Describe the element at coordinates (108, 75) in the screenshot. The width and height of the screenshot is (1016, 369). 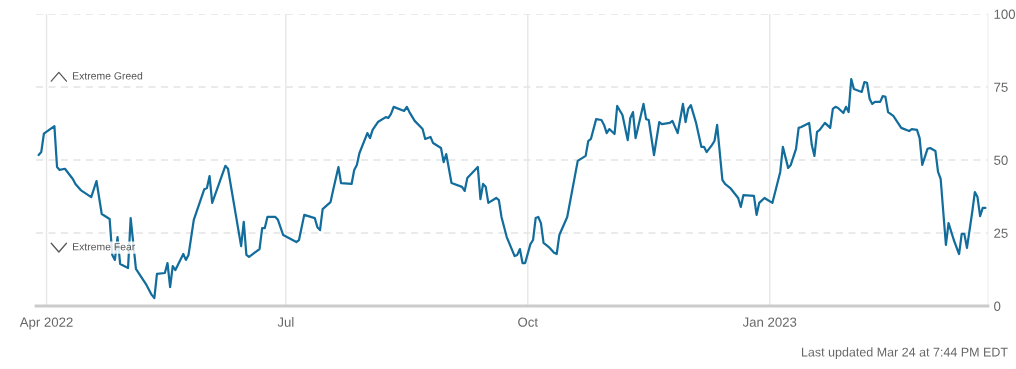
I see `annotation: Extreme Greed` at that location.